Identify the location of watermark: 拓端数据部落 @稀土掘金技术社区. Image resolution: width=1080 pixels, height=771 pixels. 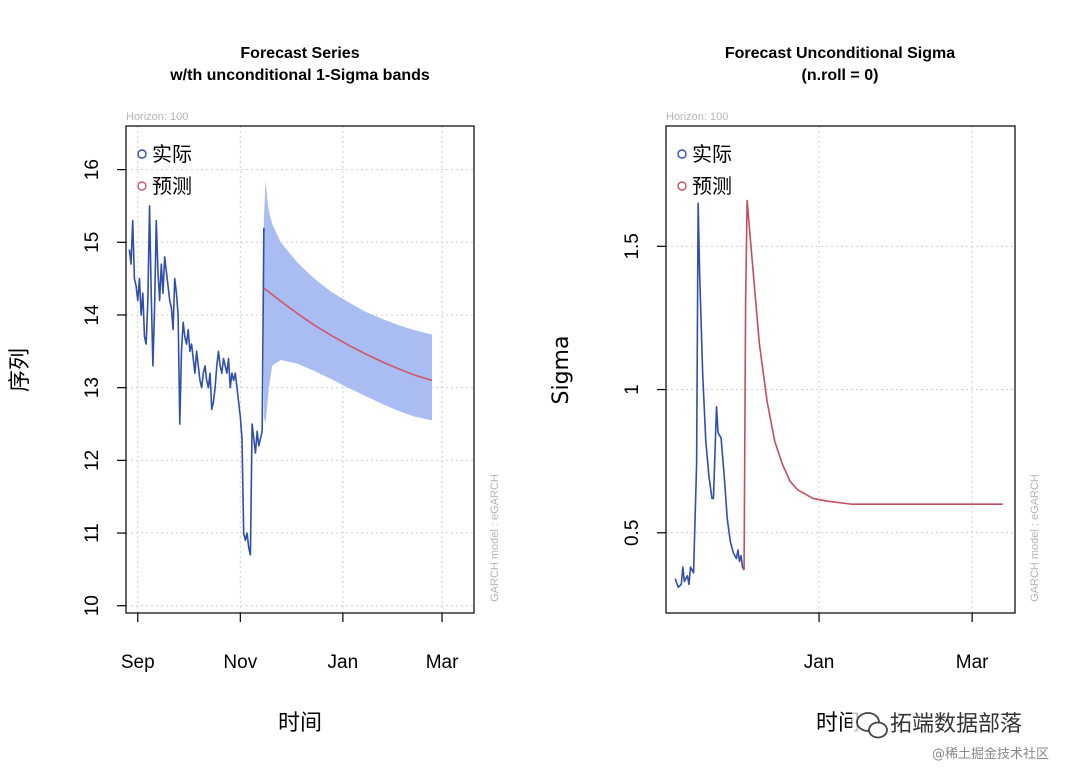
(964, 737).